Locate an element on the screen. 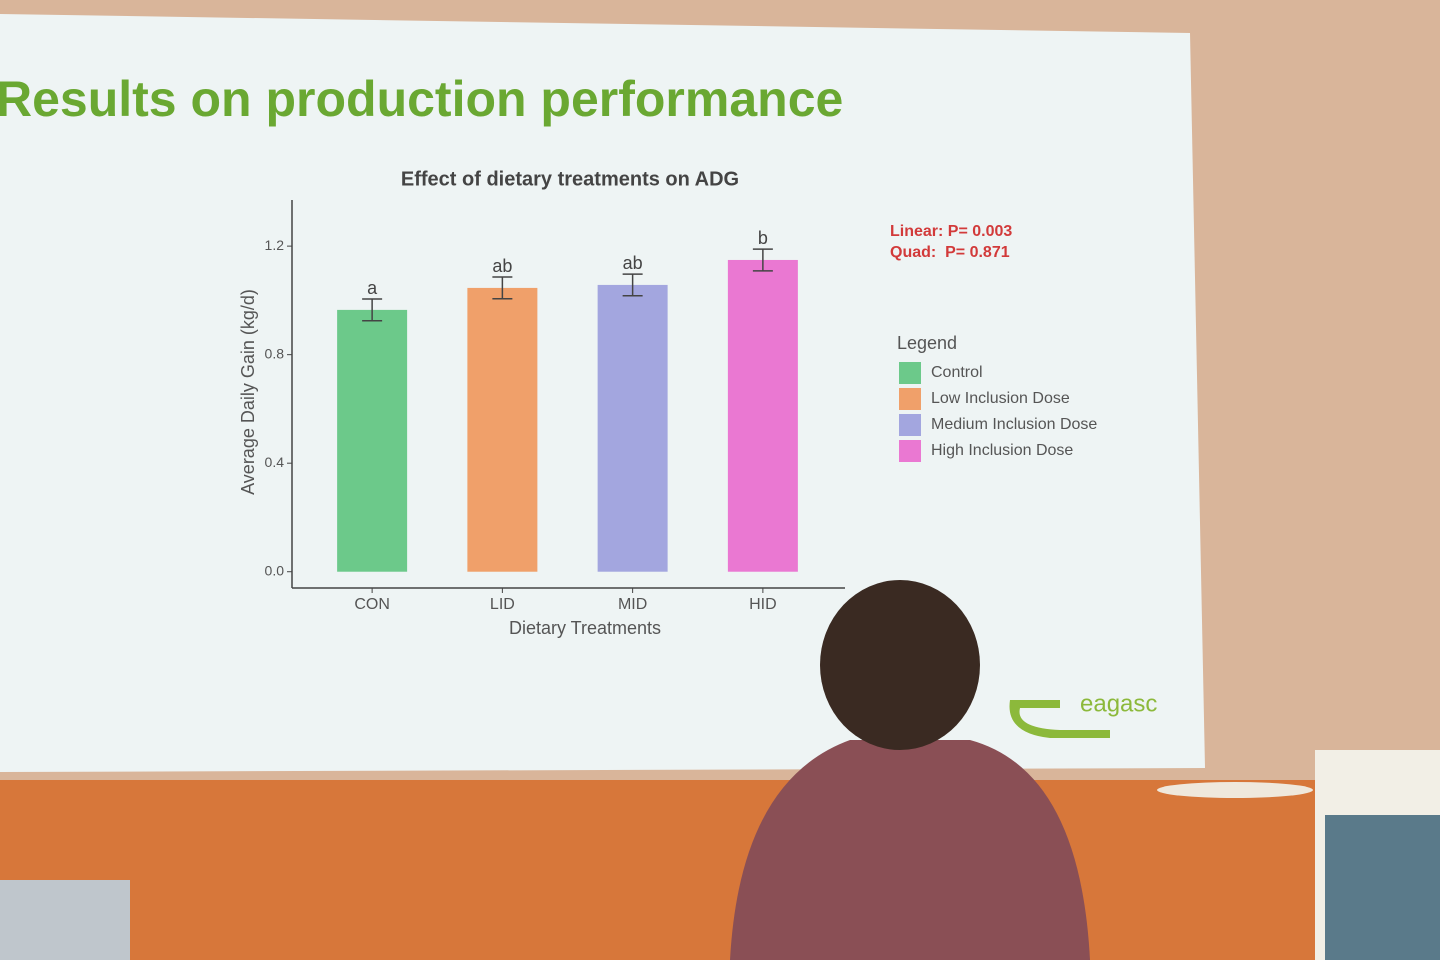 This screenshot has width=1440, height=960. legend-entry: High Inclusion Dose is located at coordinates (1002, 450).